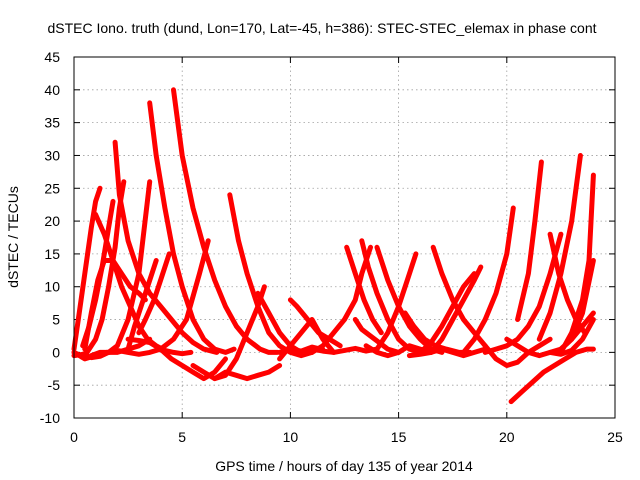  Describe the element at coordinates (182, 437) in the screenshot. I see `x-tick-label-1: 5` at that location.